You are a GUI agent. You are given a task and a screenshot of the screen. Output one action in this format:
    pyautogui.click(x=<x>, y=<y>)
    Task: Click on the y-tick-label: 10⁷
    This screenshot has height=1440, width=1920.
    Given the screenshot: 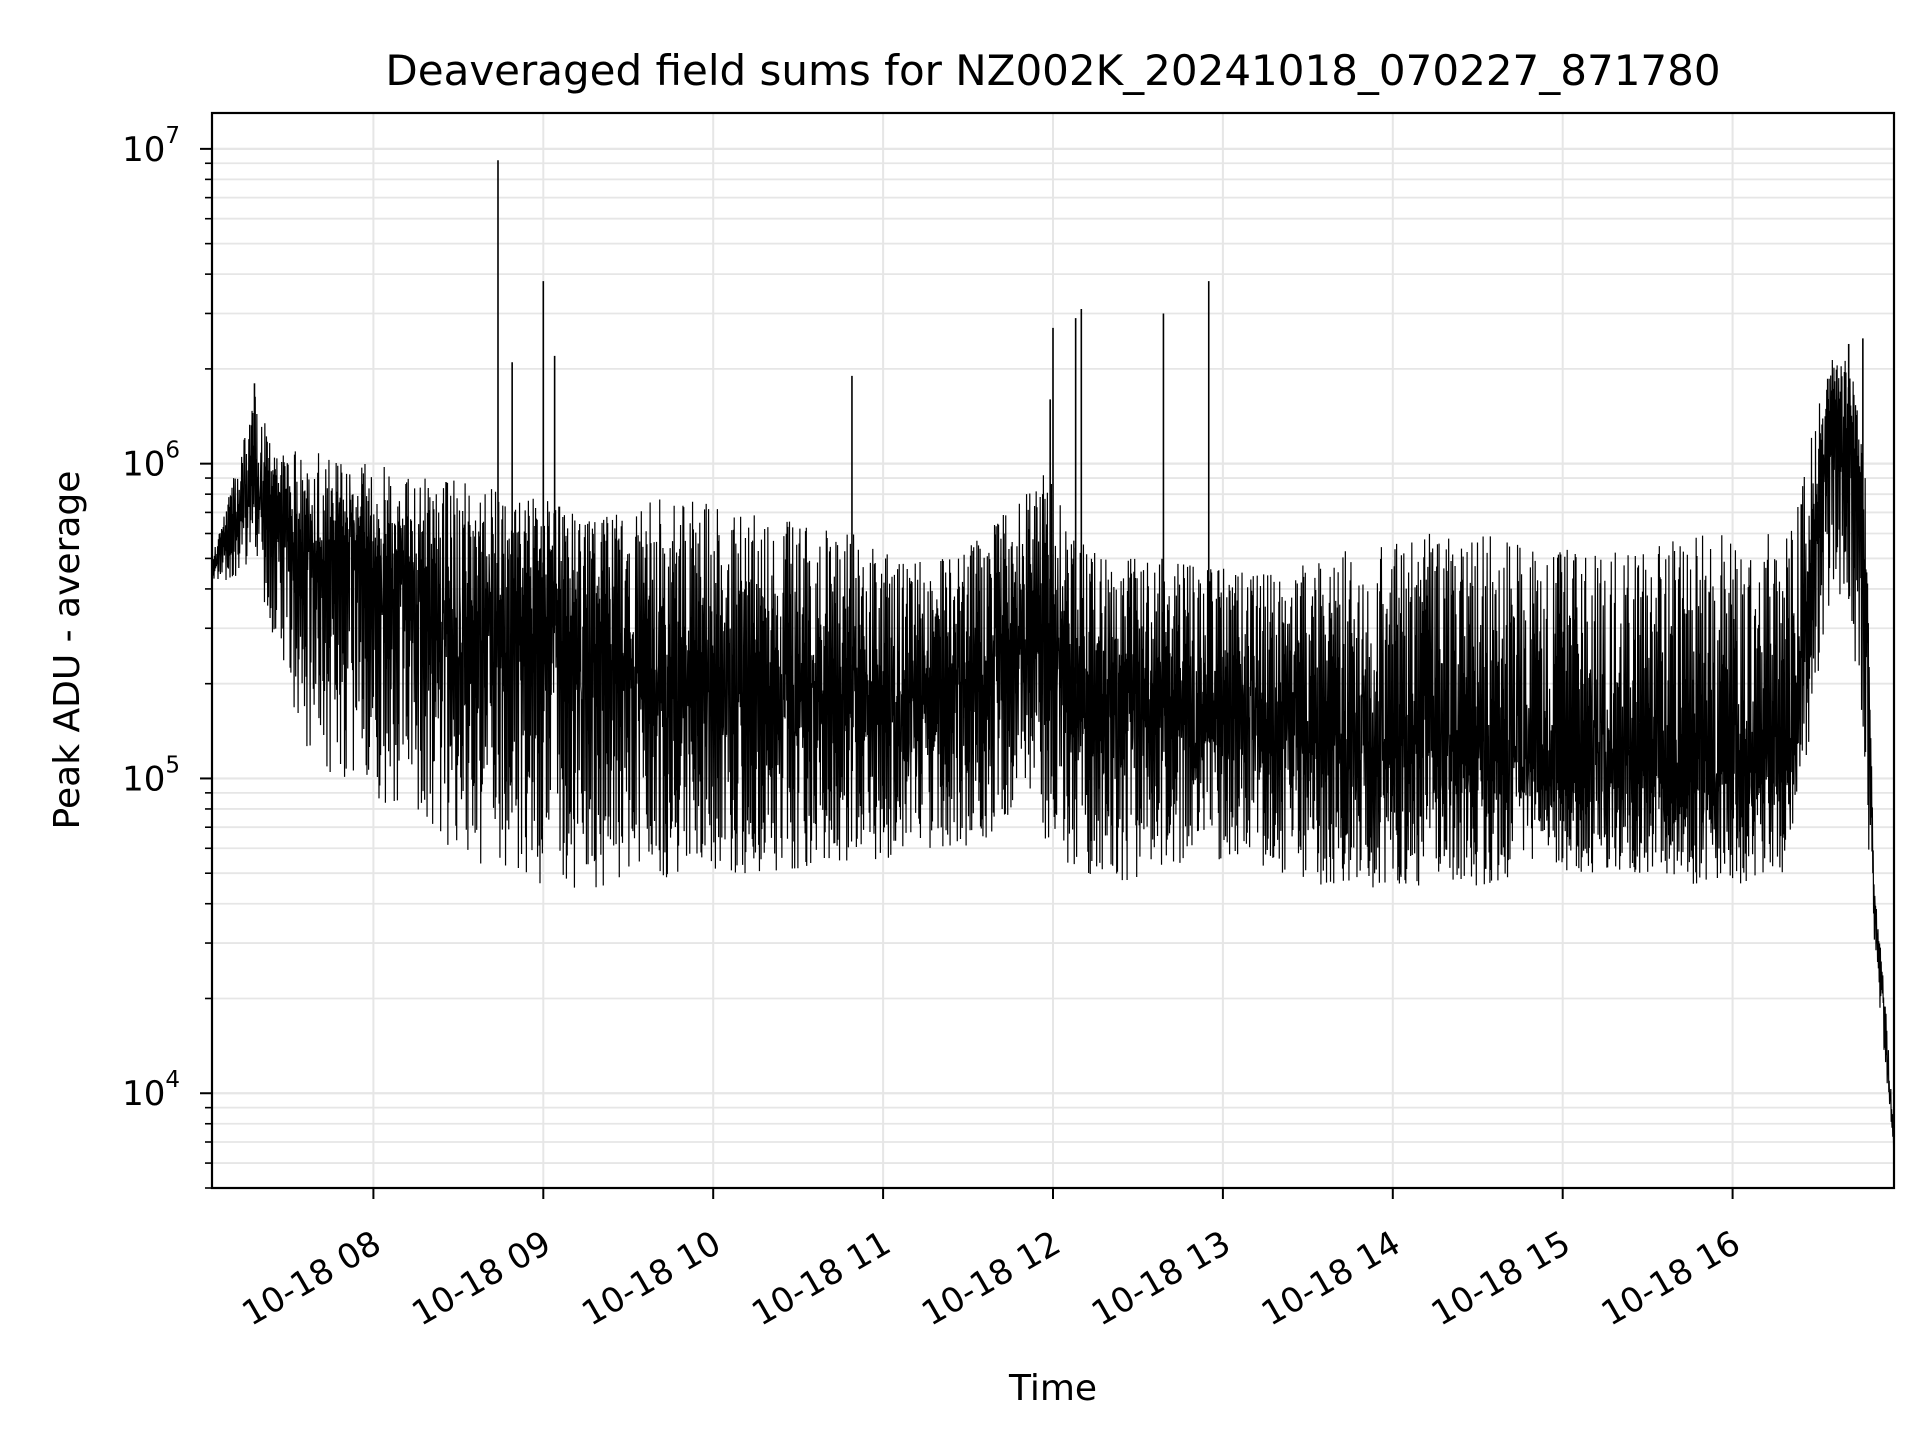 What is the action you would take?
    pyautogui.click(x=151, y=146)
    